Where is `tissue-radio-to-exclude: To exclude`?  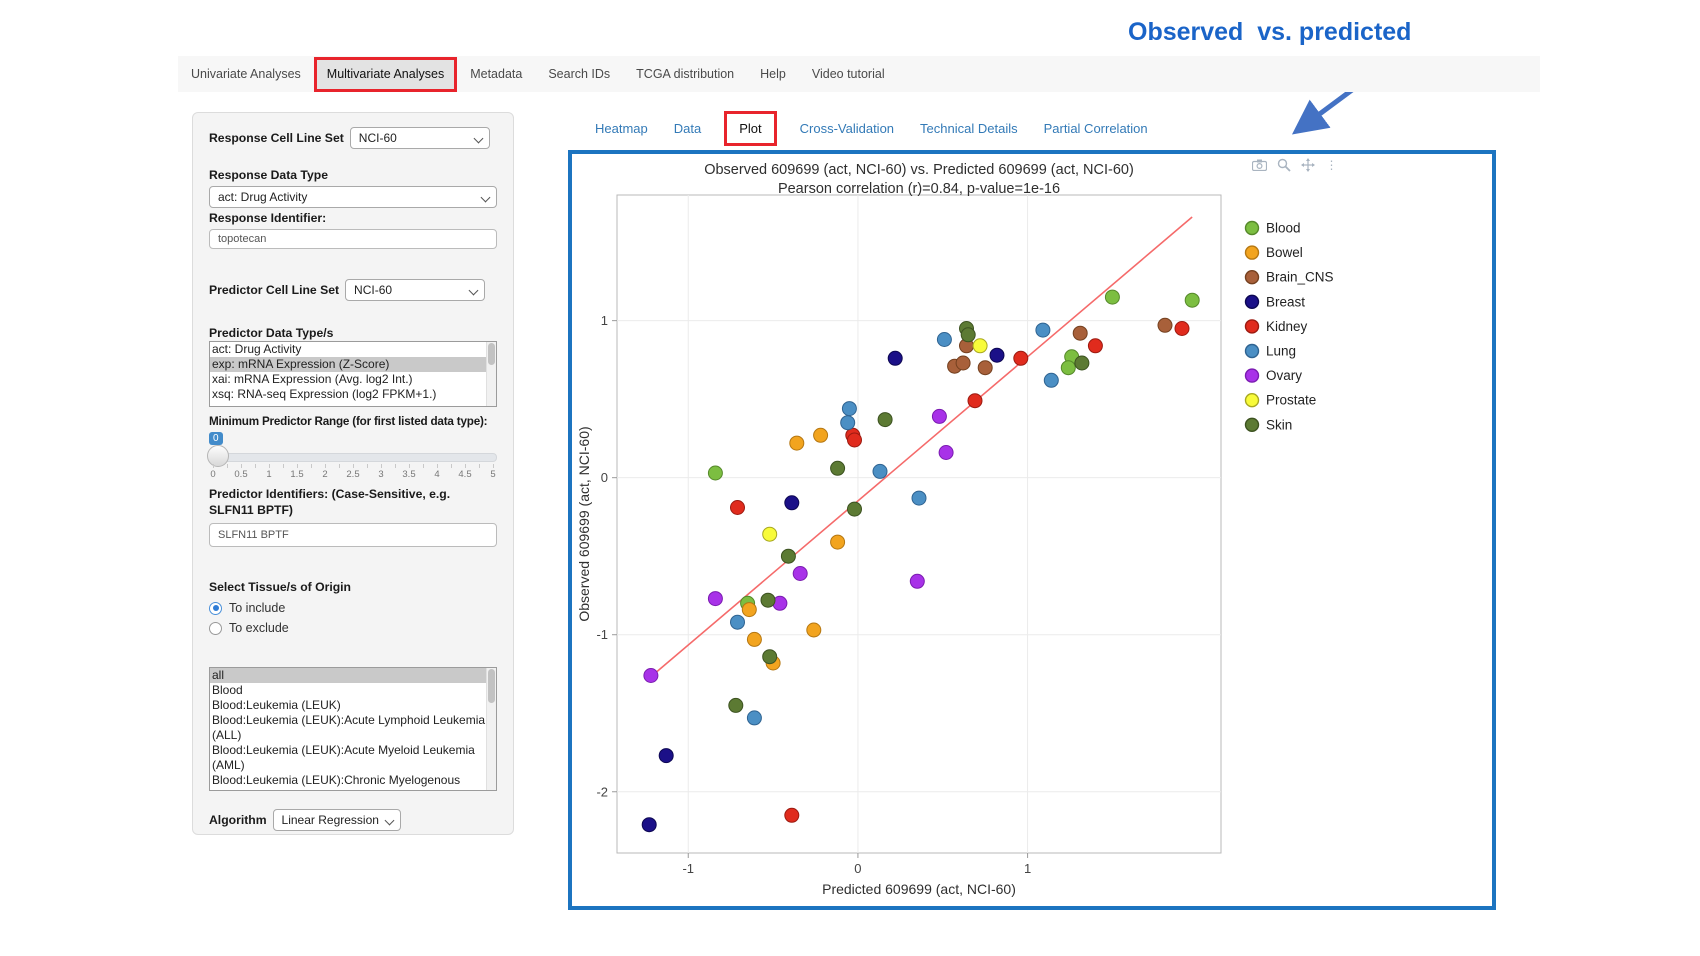
tissue-radio-to-exclude: To exclude is located at coordinates (353, 628).